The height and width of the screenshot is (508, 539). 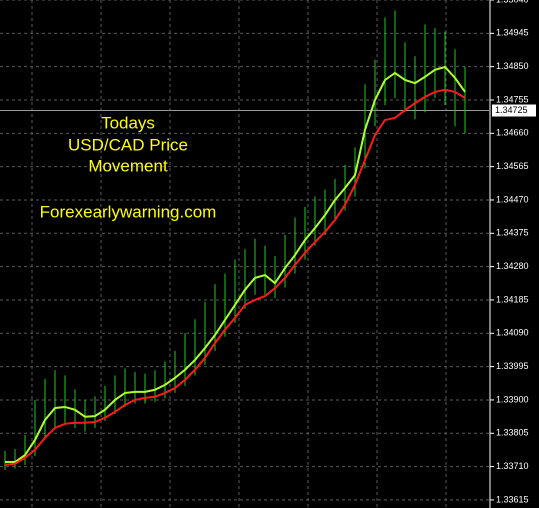 I want to click on y-tick-label: 1.34945, so click(x=512, y=33).